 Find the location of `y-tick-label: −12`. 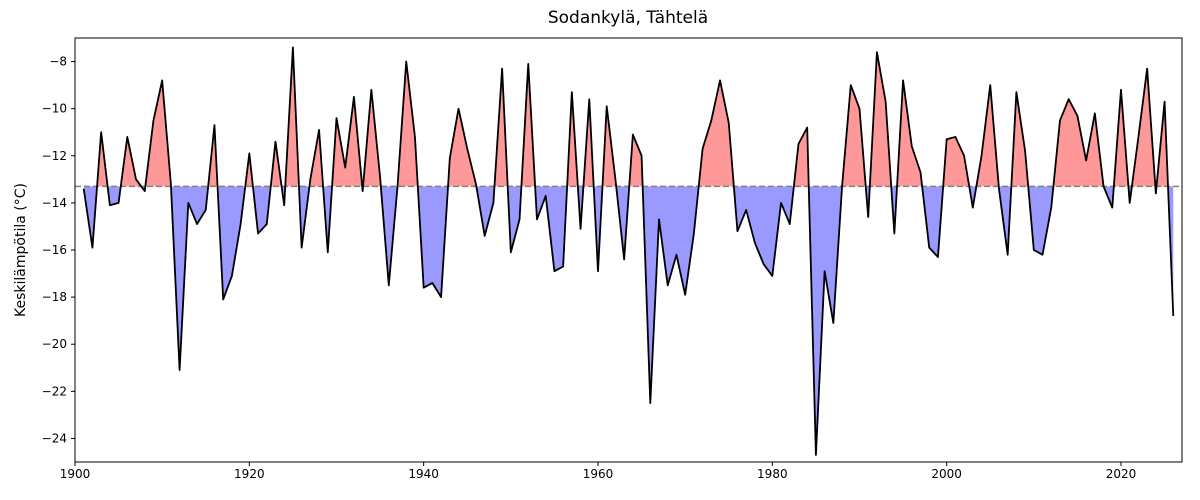

y-tick-label: −12 is located at coordinates (54, 156).